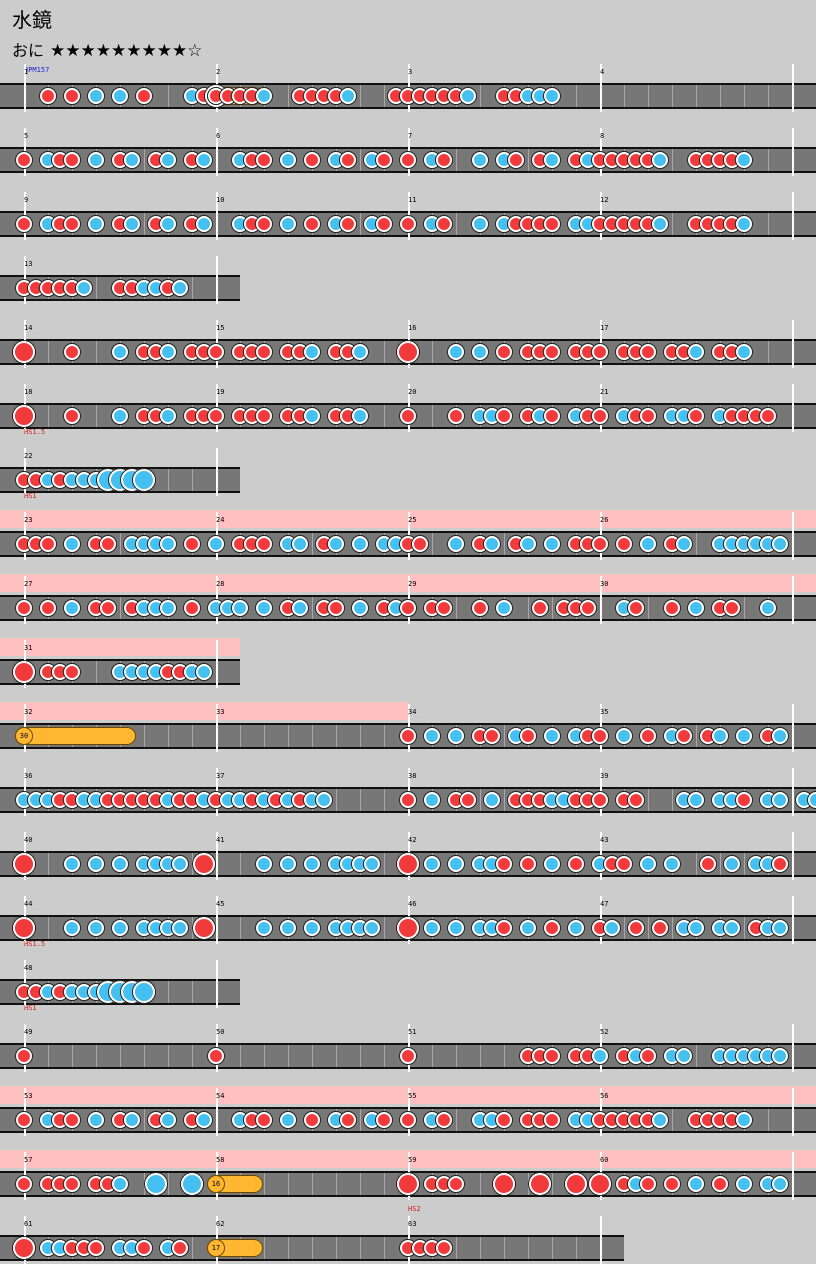 This screenshot has width=816, height=1264. Describe the element at coordinates (220, 520) in the screenshot. I see `measure-number: 24` at that location.